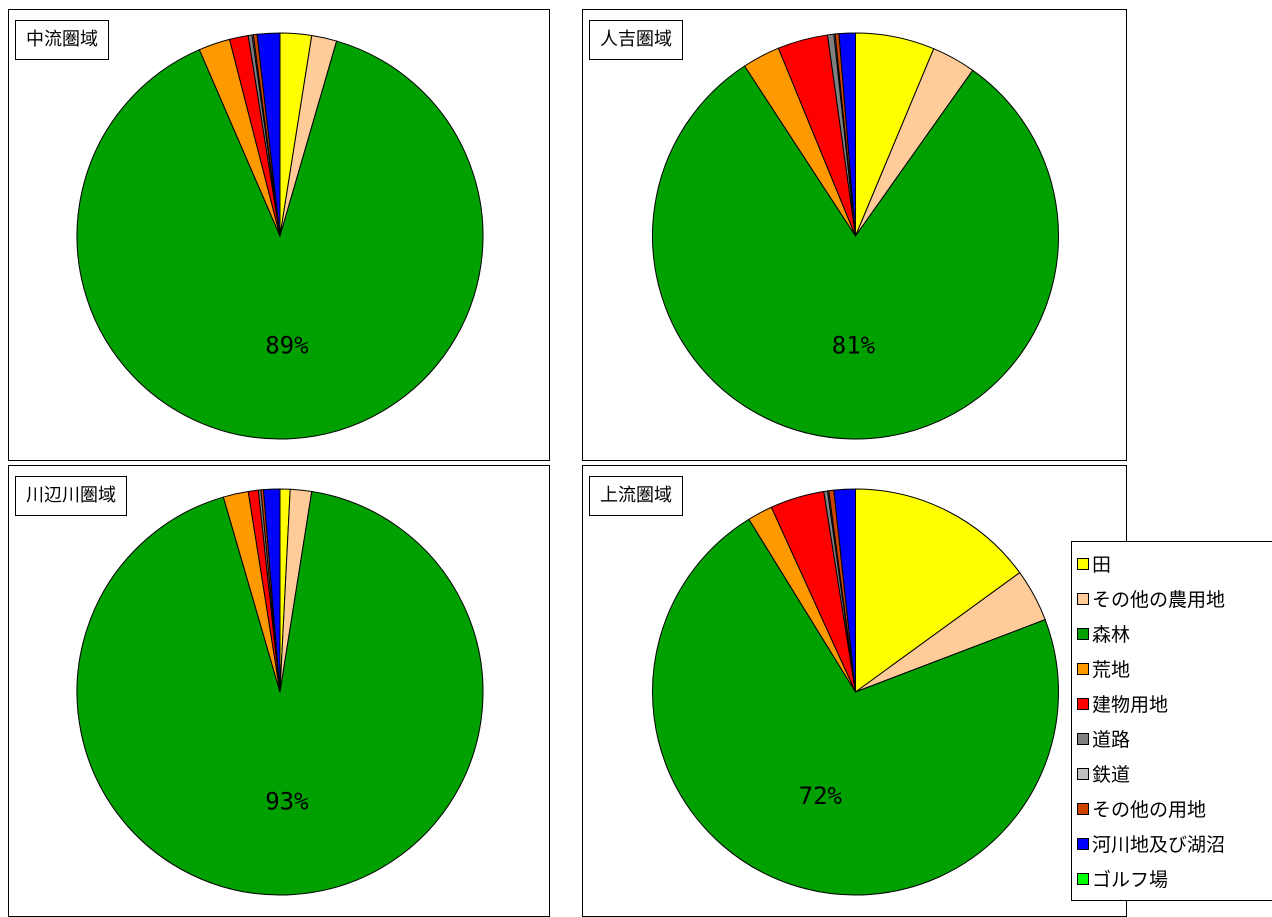 The width and height of the screenshot is (1272, 917). I want to click on legend-label: 河川地及び湖沼, so click(1159, 845).